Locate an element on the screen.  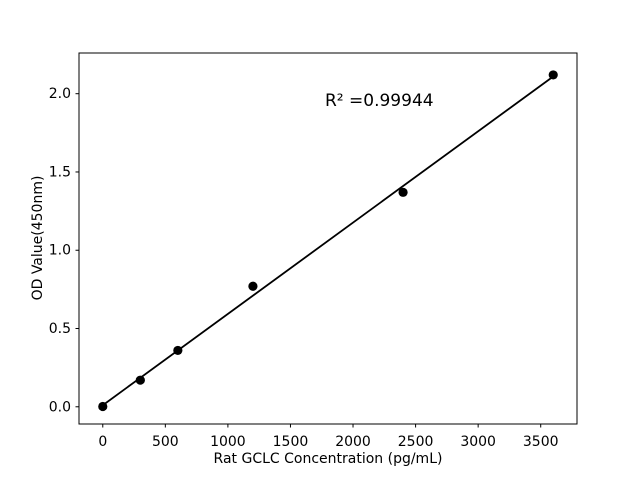
x-tick-label: 3000 is located at coordinates (478, 442).